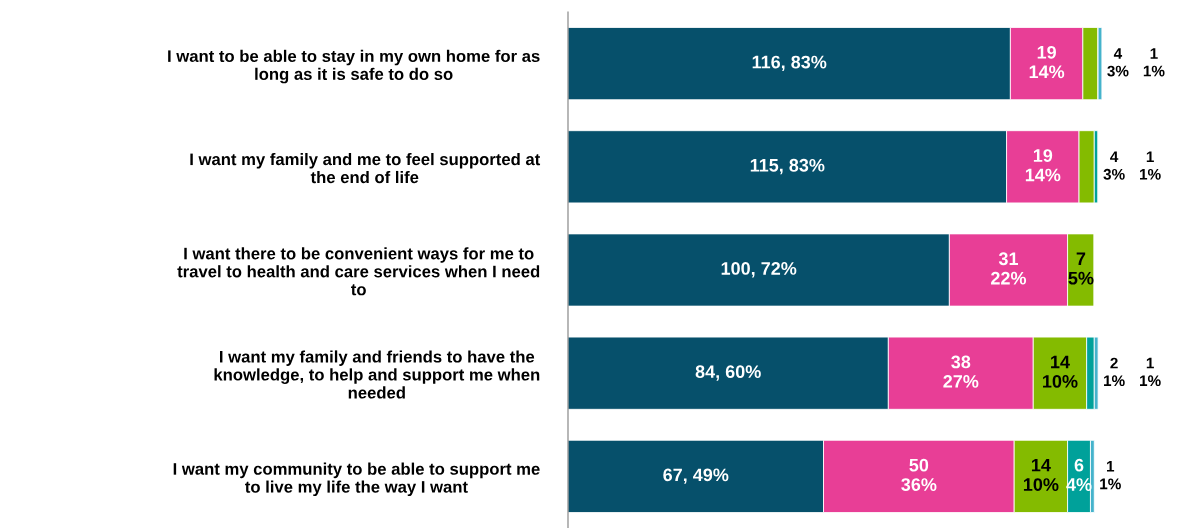  I want to click on data-label: 2 1%, so click(1114, 372).